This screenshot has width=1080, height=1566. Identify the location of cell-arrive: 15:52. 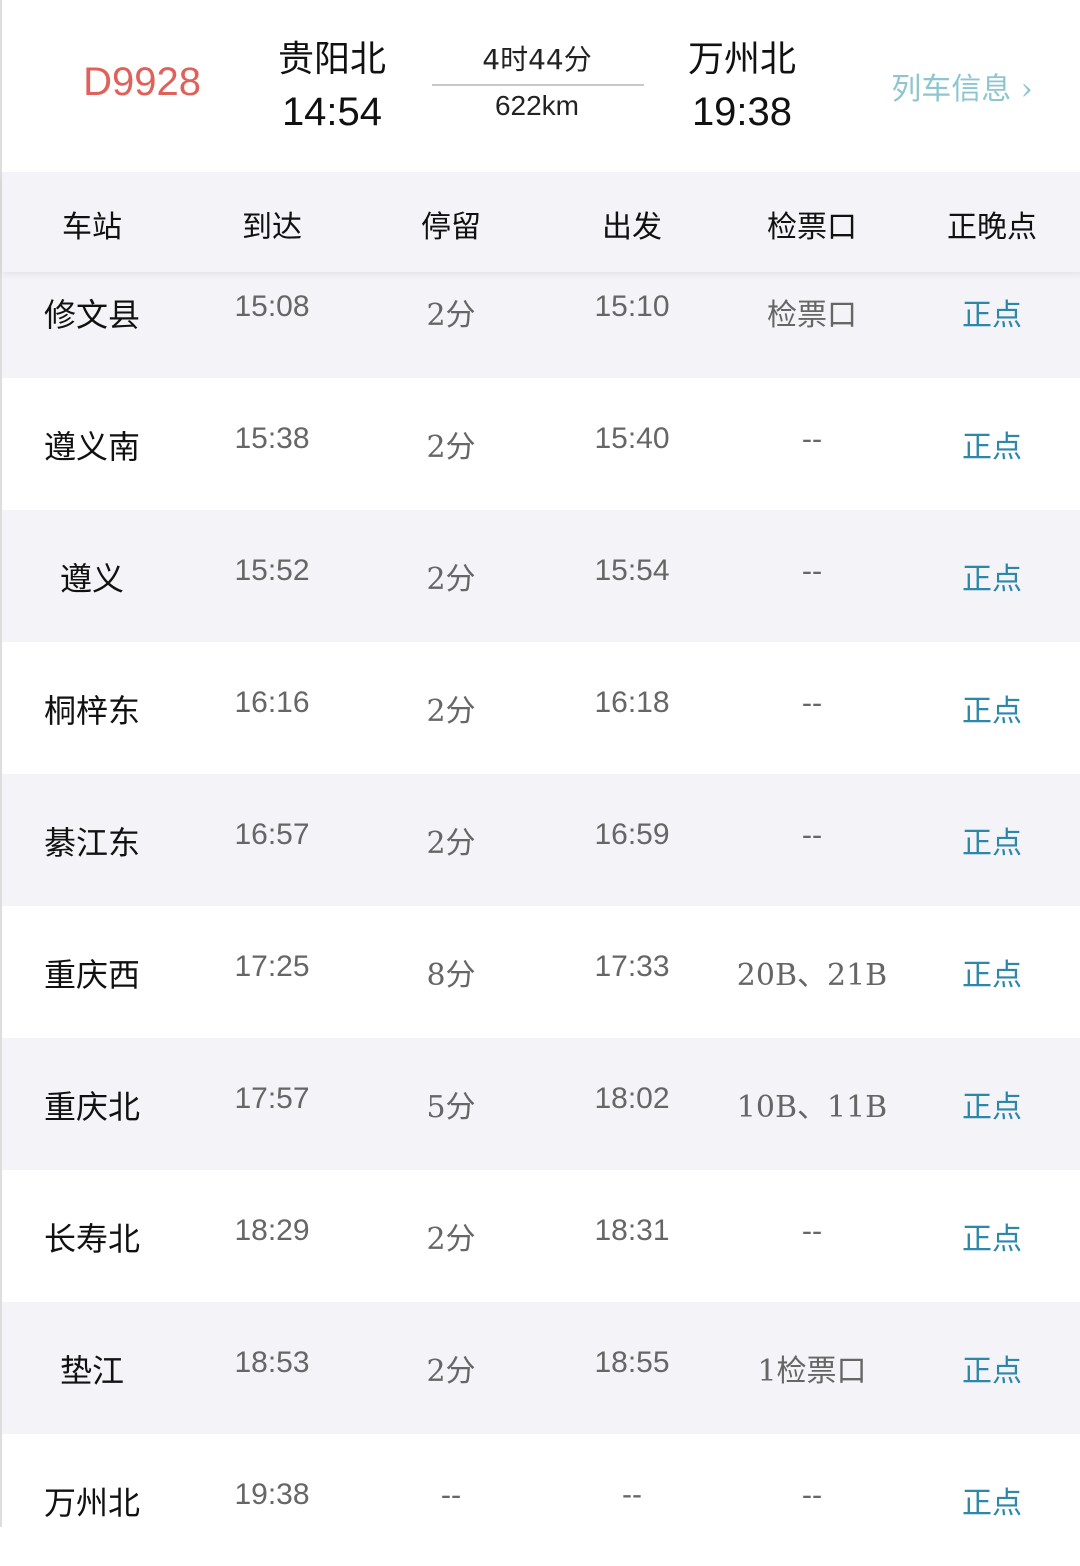
(272, 570).